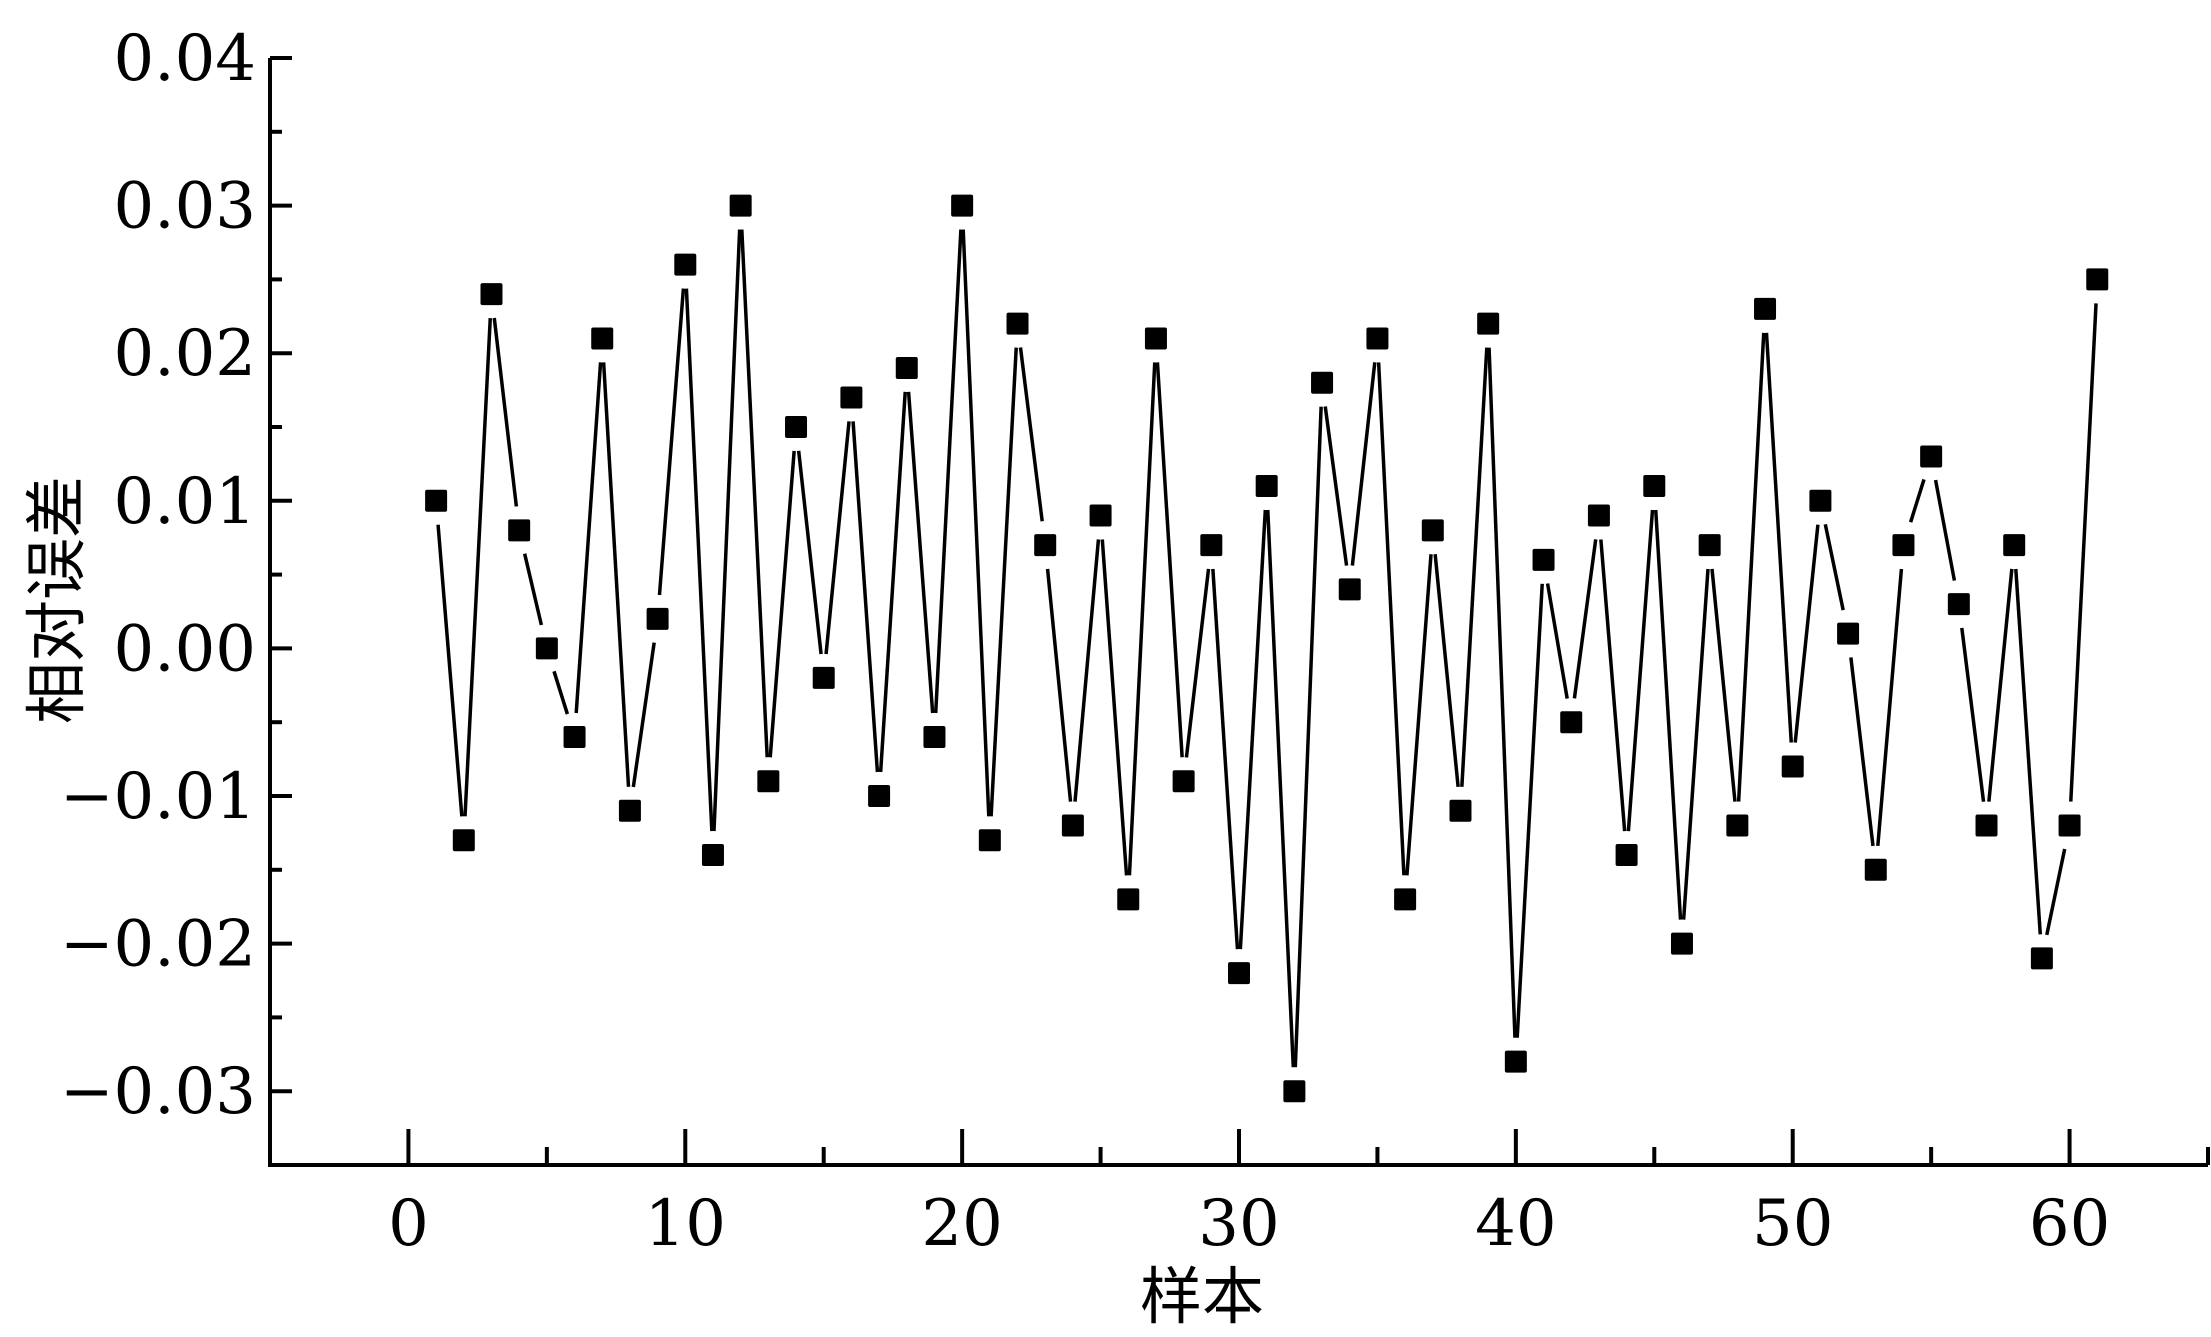 This screenshot has width=2211, height=1337. What do you see at coordinates (158, 1092) in the screenshot?
I see `y-tick-label: −0.03` at bounding box center [158, 1092].